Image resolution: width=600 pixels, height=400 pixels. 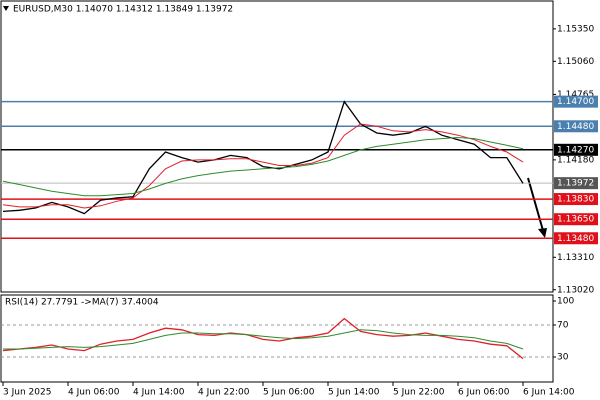 What do you see at coordinates (354, 393) in the screenshot?
I see `x-tick-label: 5 Jun 14:00` at bounding box center [354, 393].